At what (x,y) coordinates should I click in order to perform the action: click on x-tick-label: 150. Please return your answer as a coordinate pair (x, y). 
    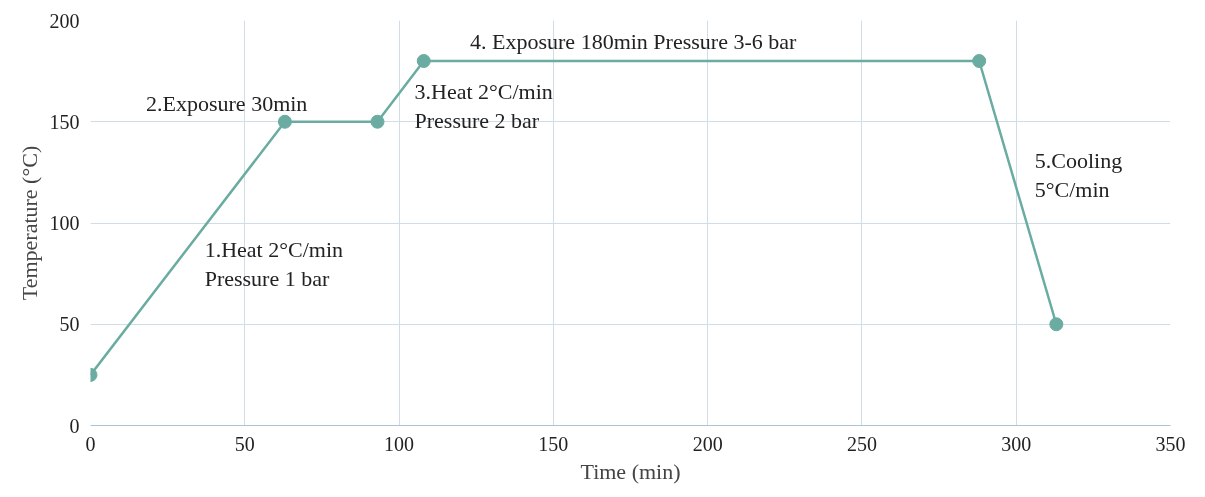
    Looking at the image, I should click on (553, 443).